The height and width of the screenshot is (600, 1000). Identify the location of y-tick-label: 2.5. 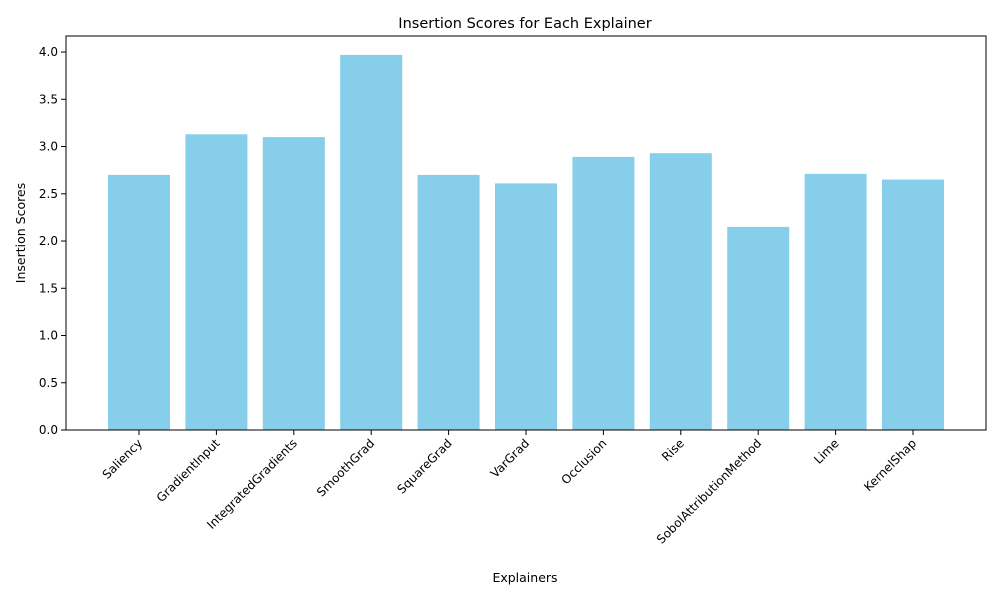
(48, 194).